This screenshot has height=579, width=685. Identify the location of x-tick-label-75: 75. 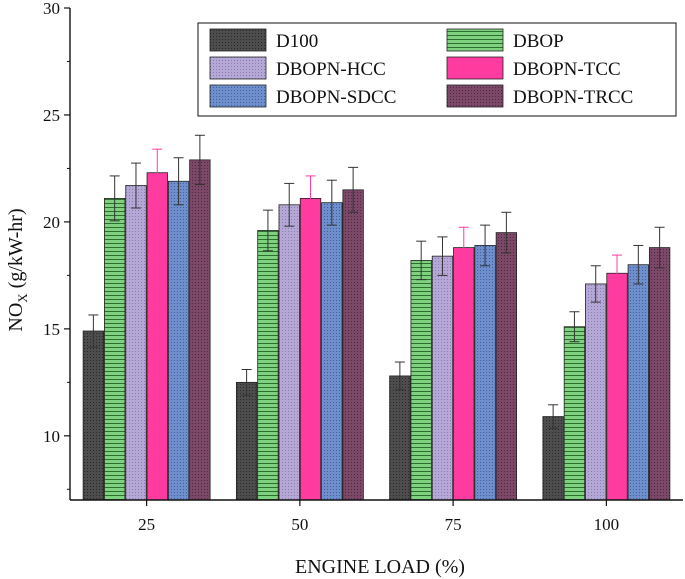
(453, 524).